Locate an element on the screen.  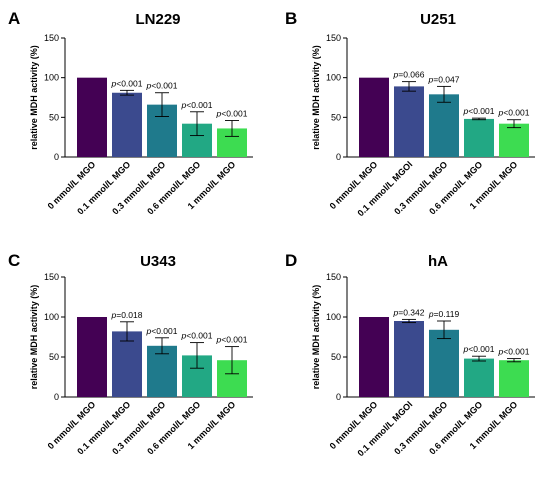
p-value-label: p=0.047 is located at coordinates (444, 79).